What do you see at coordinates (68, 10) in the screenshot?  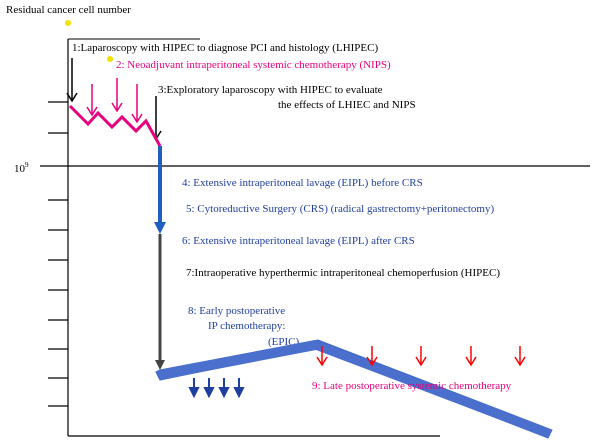 I see `y-axis-label: Residual cancer cell number` at bounding box center [68, 10].